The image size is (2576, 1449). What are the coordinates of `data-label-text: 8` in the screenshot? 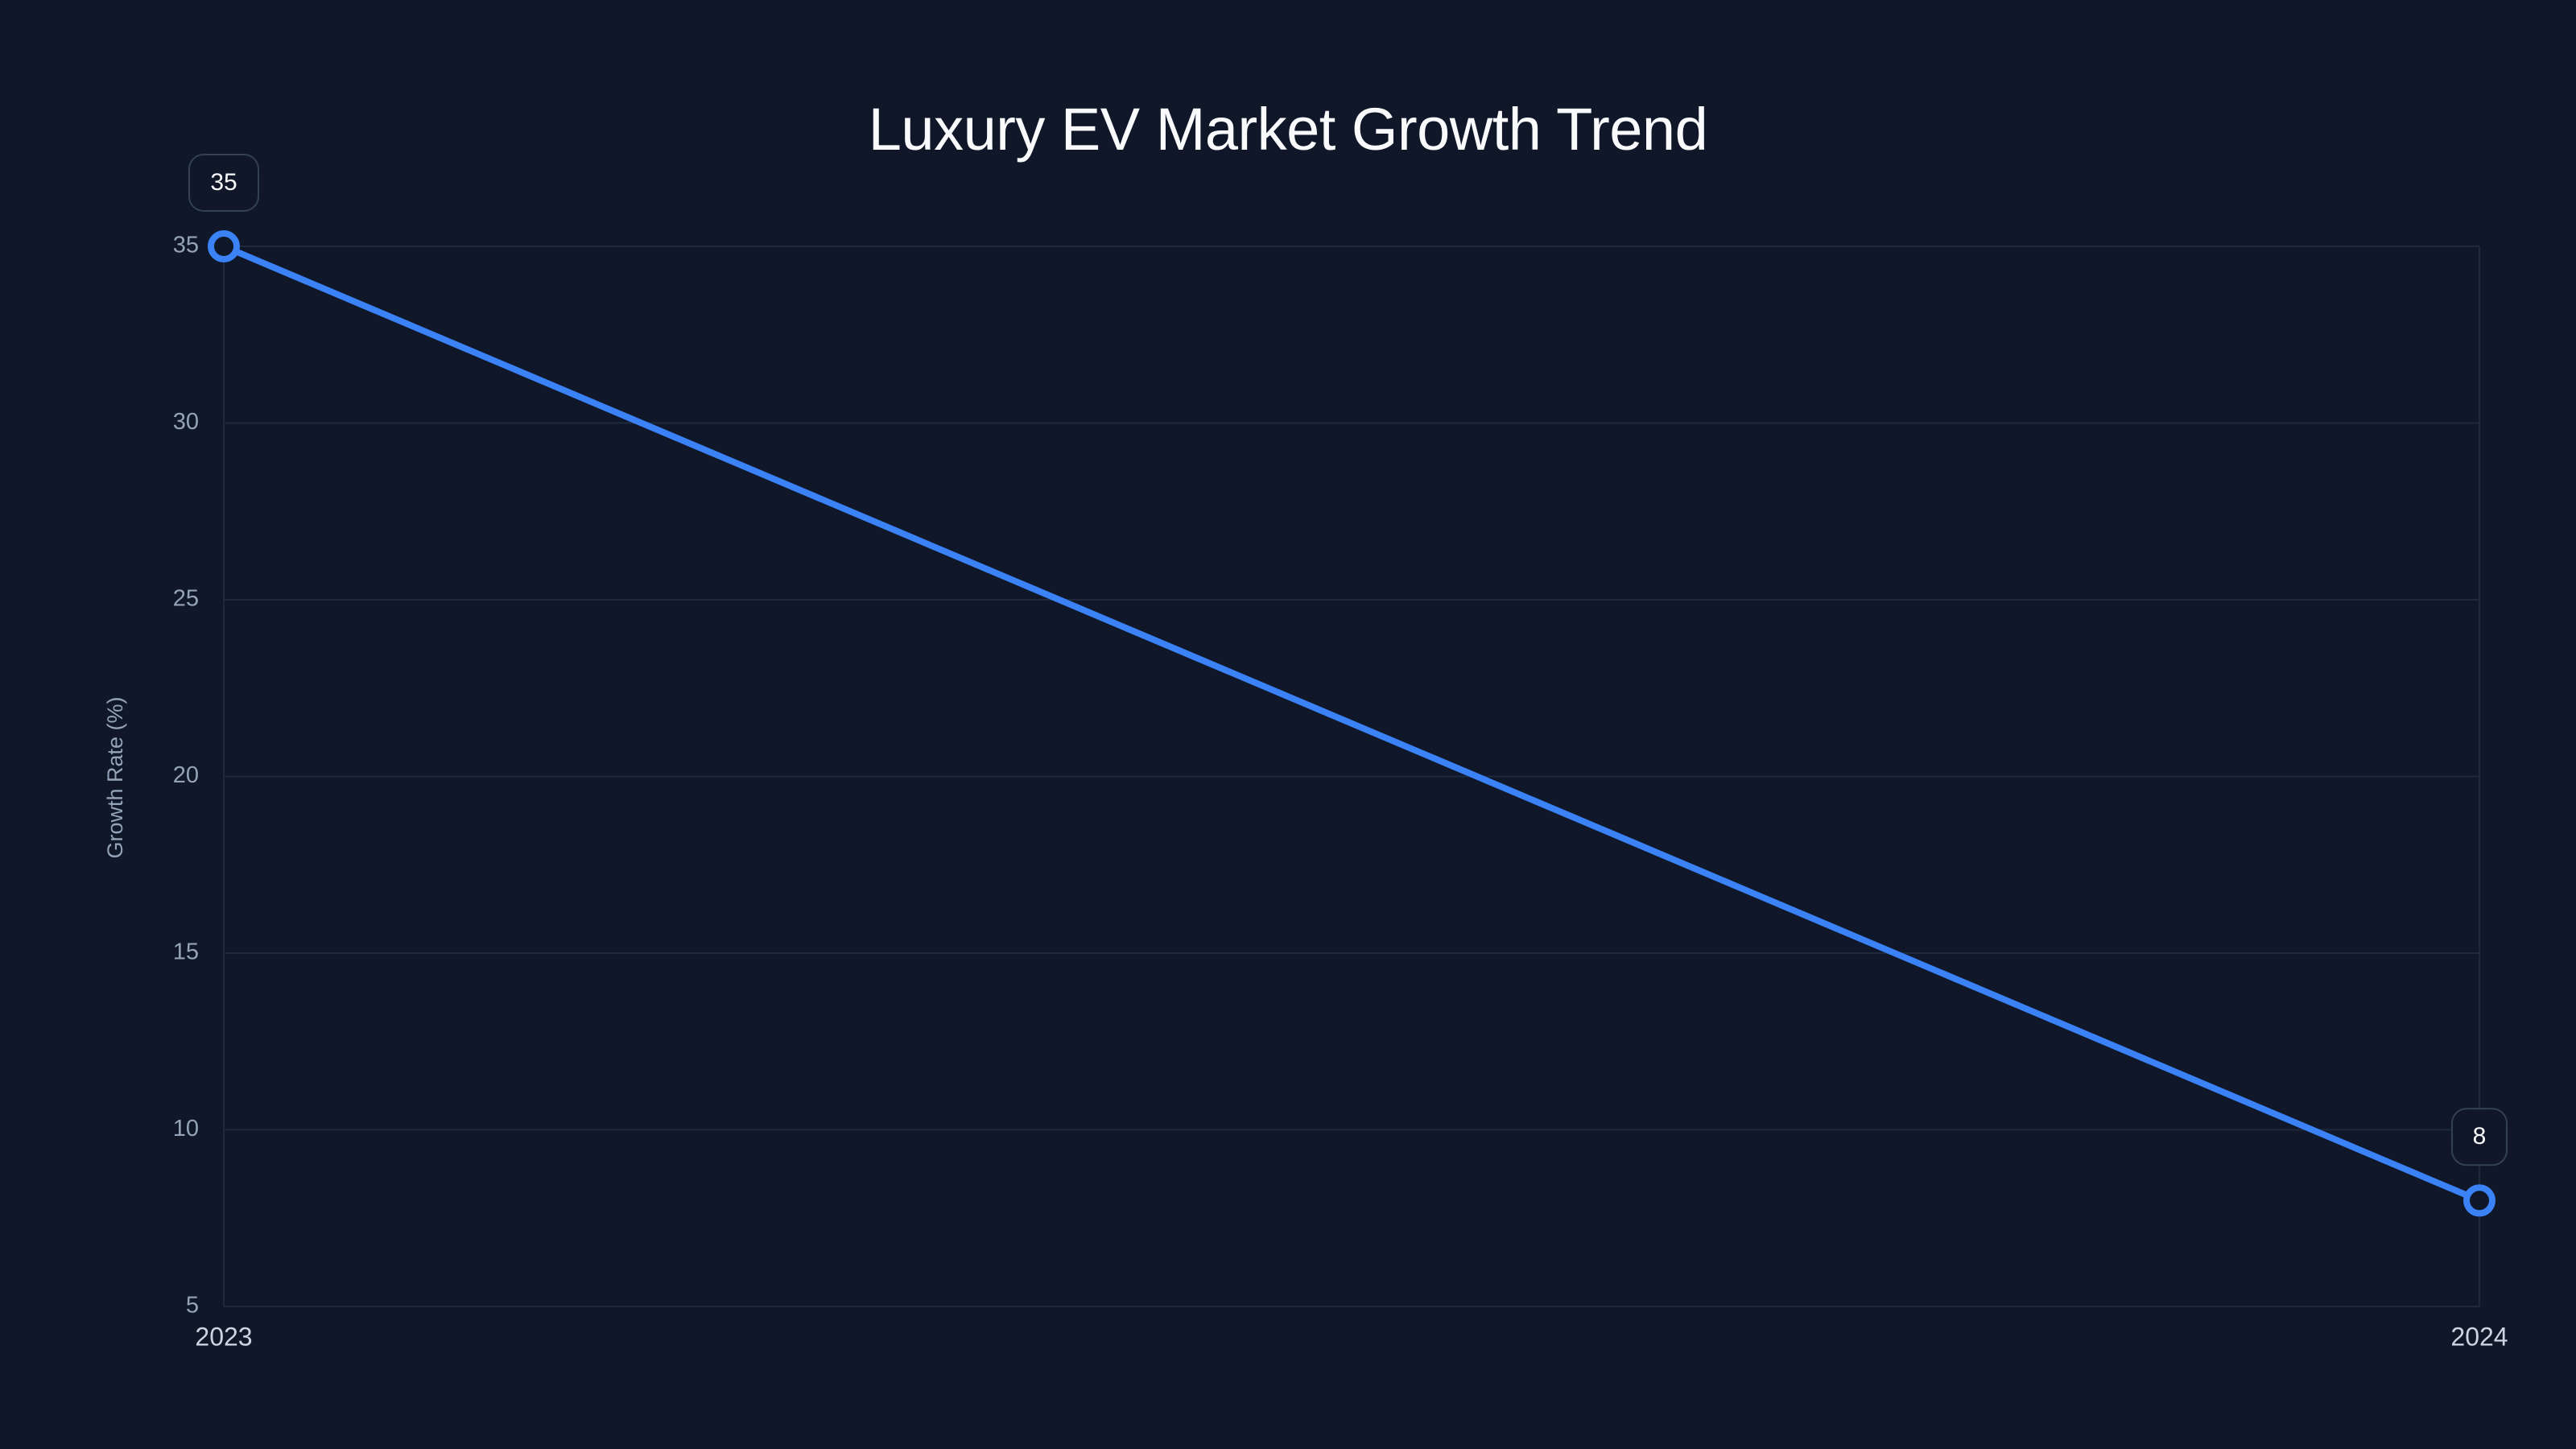 It's located at (2480, 1136).